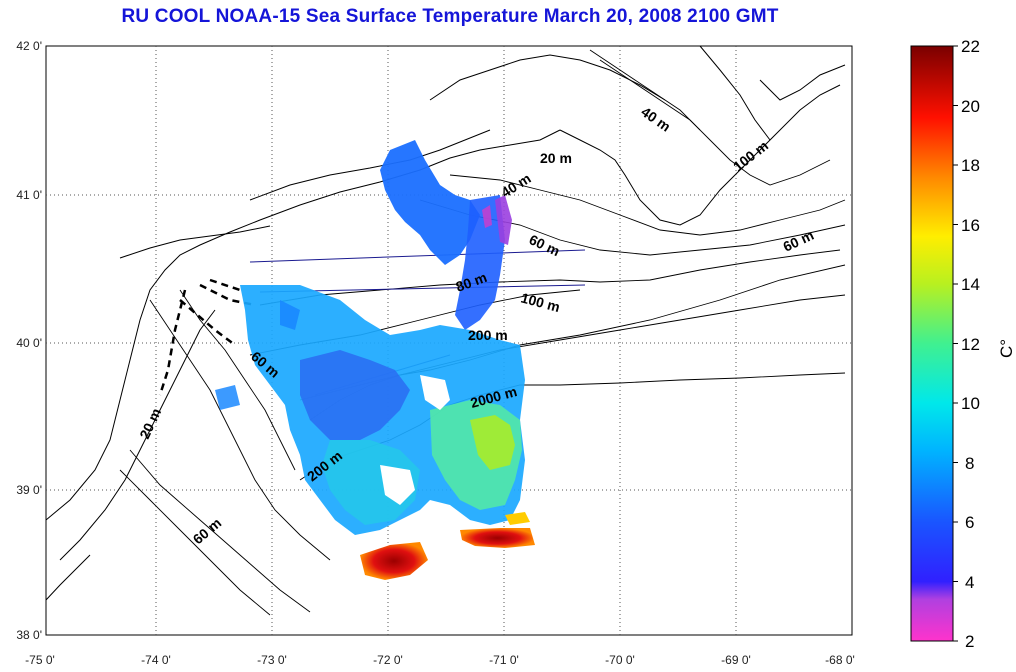  I want to click on lon-tick: -73 0', so click(272, 660).